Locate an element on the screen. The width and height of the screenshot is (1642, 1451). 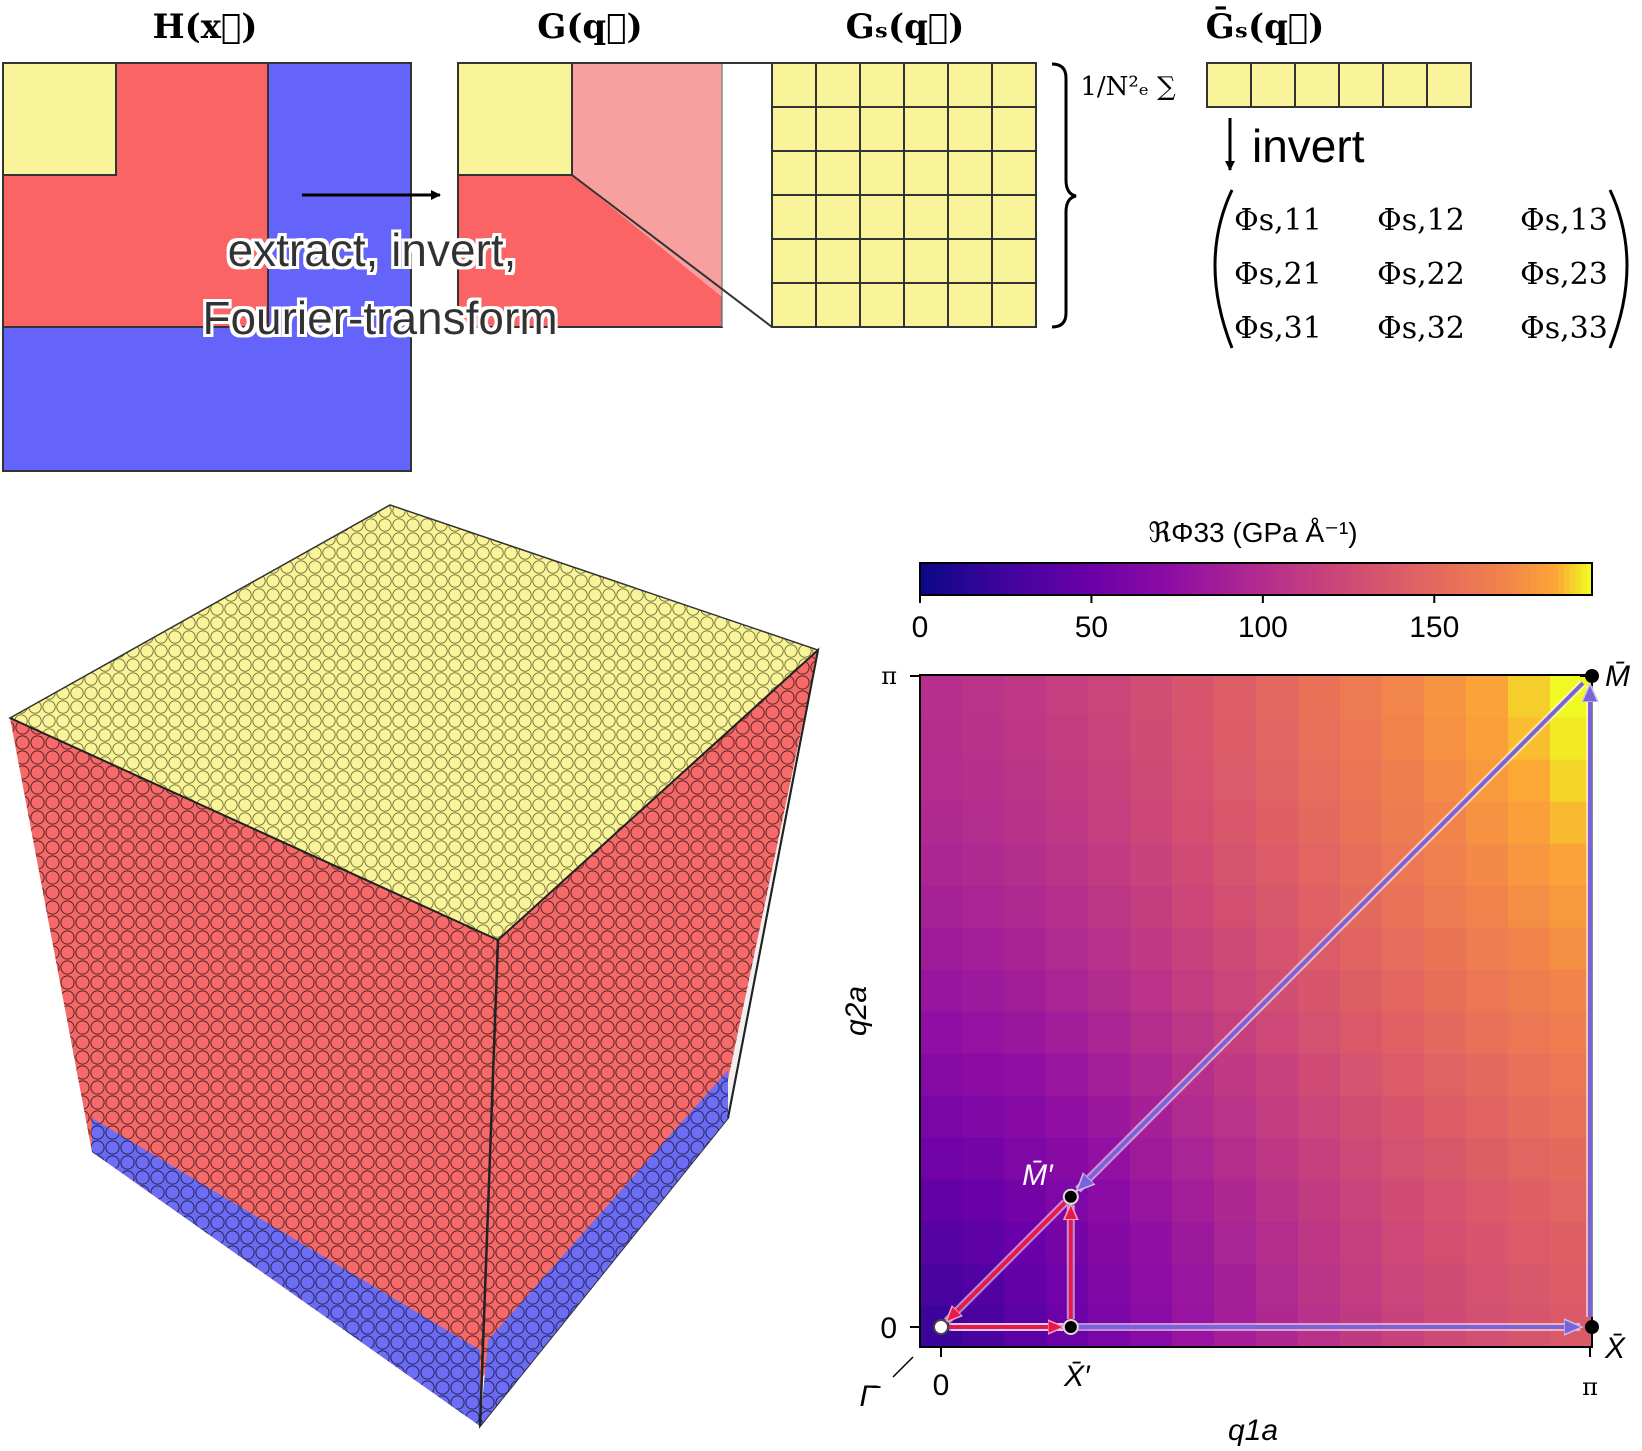
q-point-marker is located at coordinates (1592, 1327).